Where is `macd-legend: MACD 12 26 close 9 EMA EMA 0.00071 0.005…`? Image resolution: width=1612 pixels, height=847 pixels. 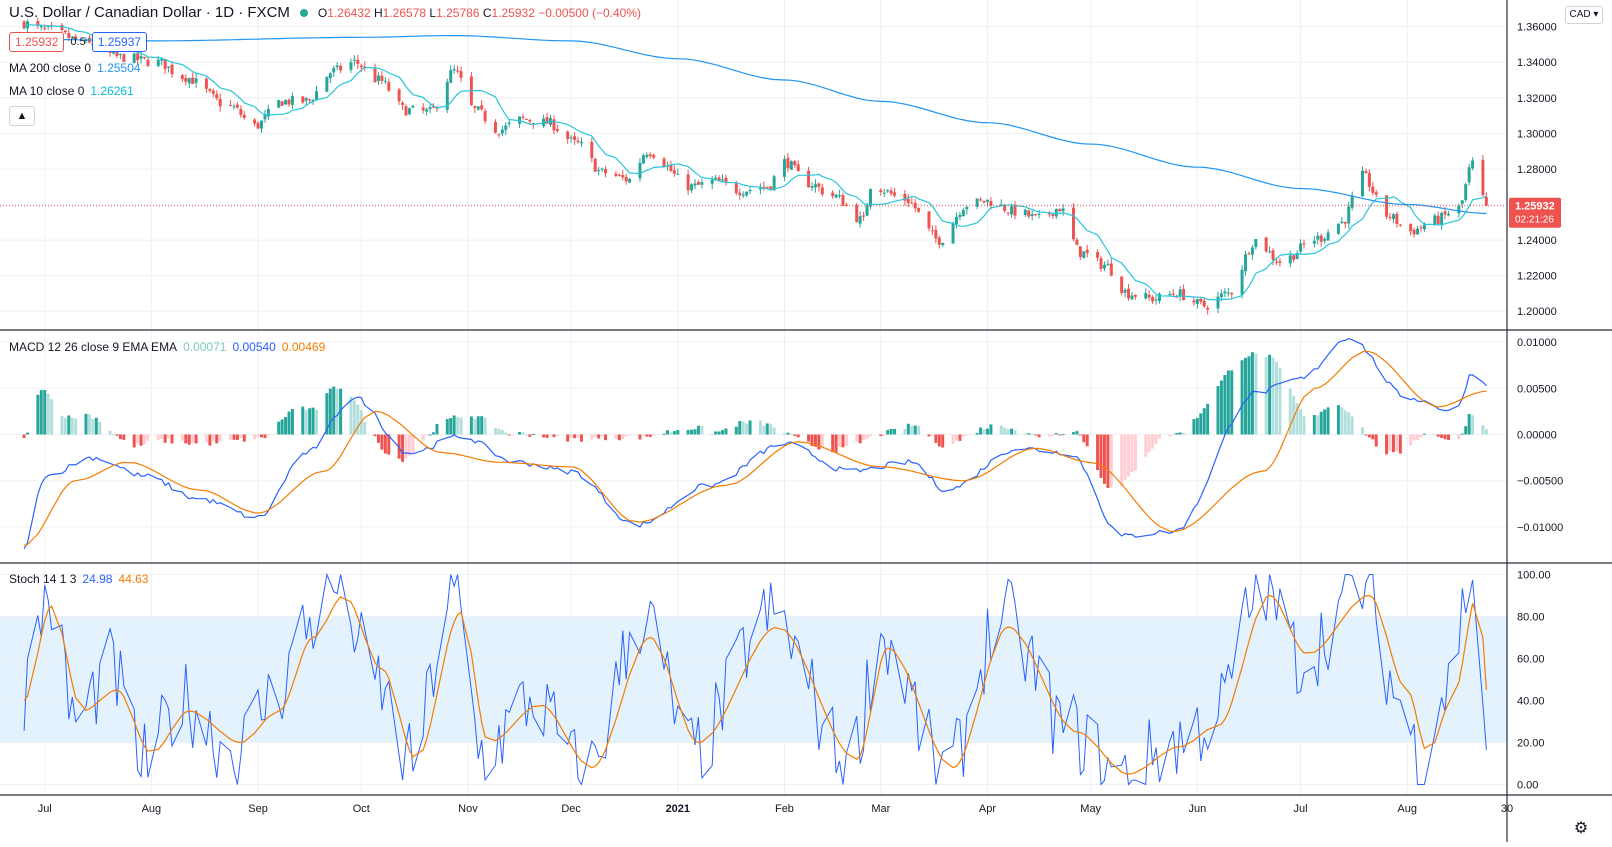
macd-legend: MACD 12 26 close 9 EMA EMA 0.00071 0.005… is located at coordinates (167, 347).